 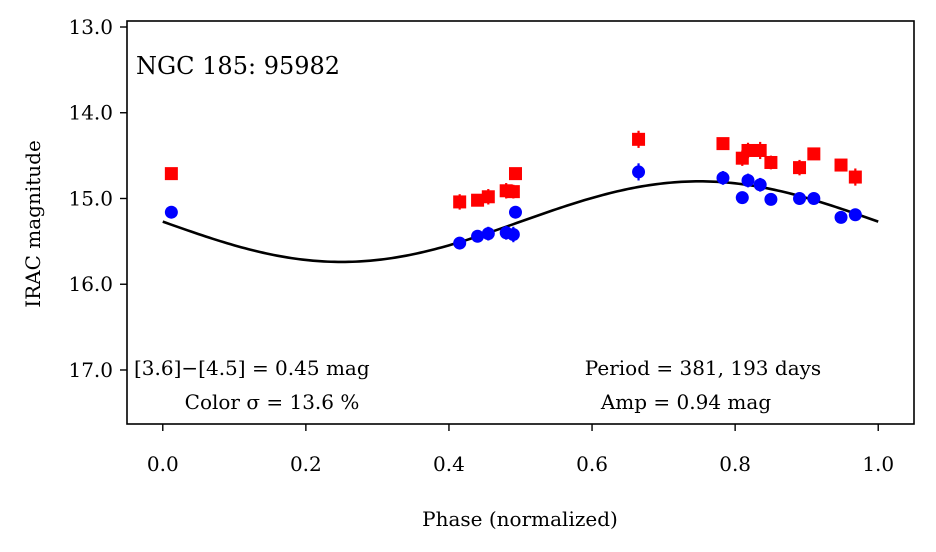 What do you see at coordinates (306, 464) in the screenshot?
I see `x-tick-label: 0.2` at bounding box center [306, 464].